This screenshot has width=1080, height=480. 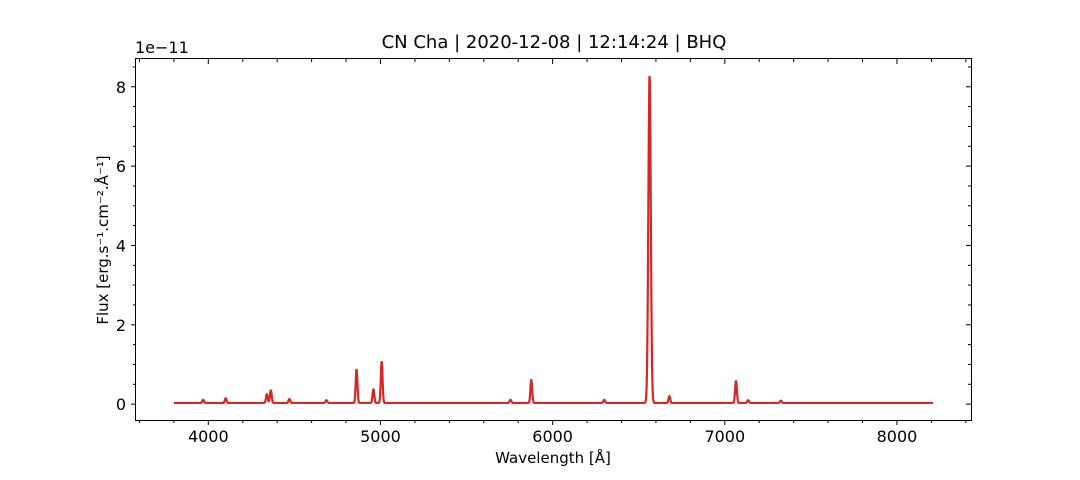 What do you see at coordinates (121, 325) in the screenshot?
I see `y-tick-label: 2` at bounding box center [121, 325].